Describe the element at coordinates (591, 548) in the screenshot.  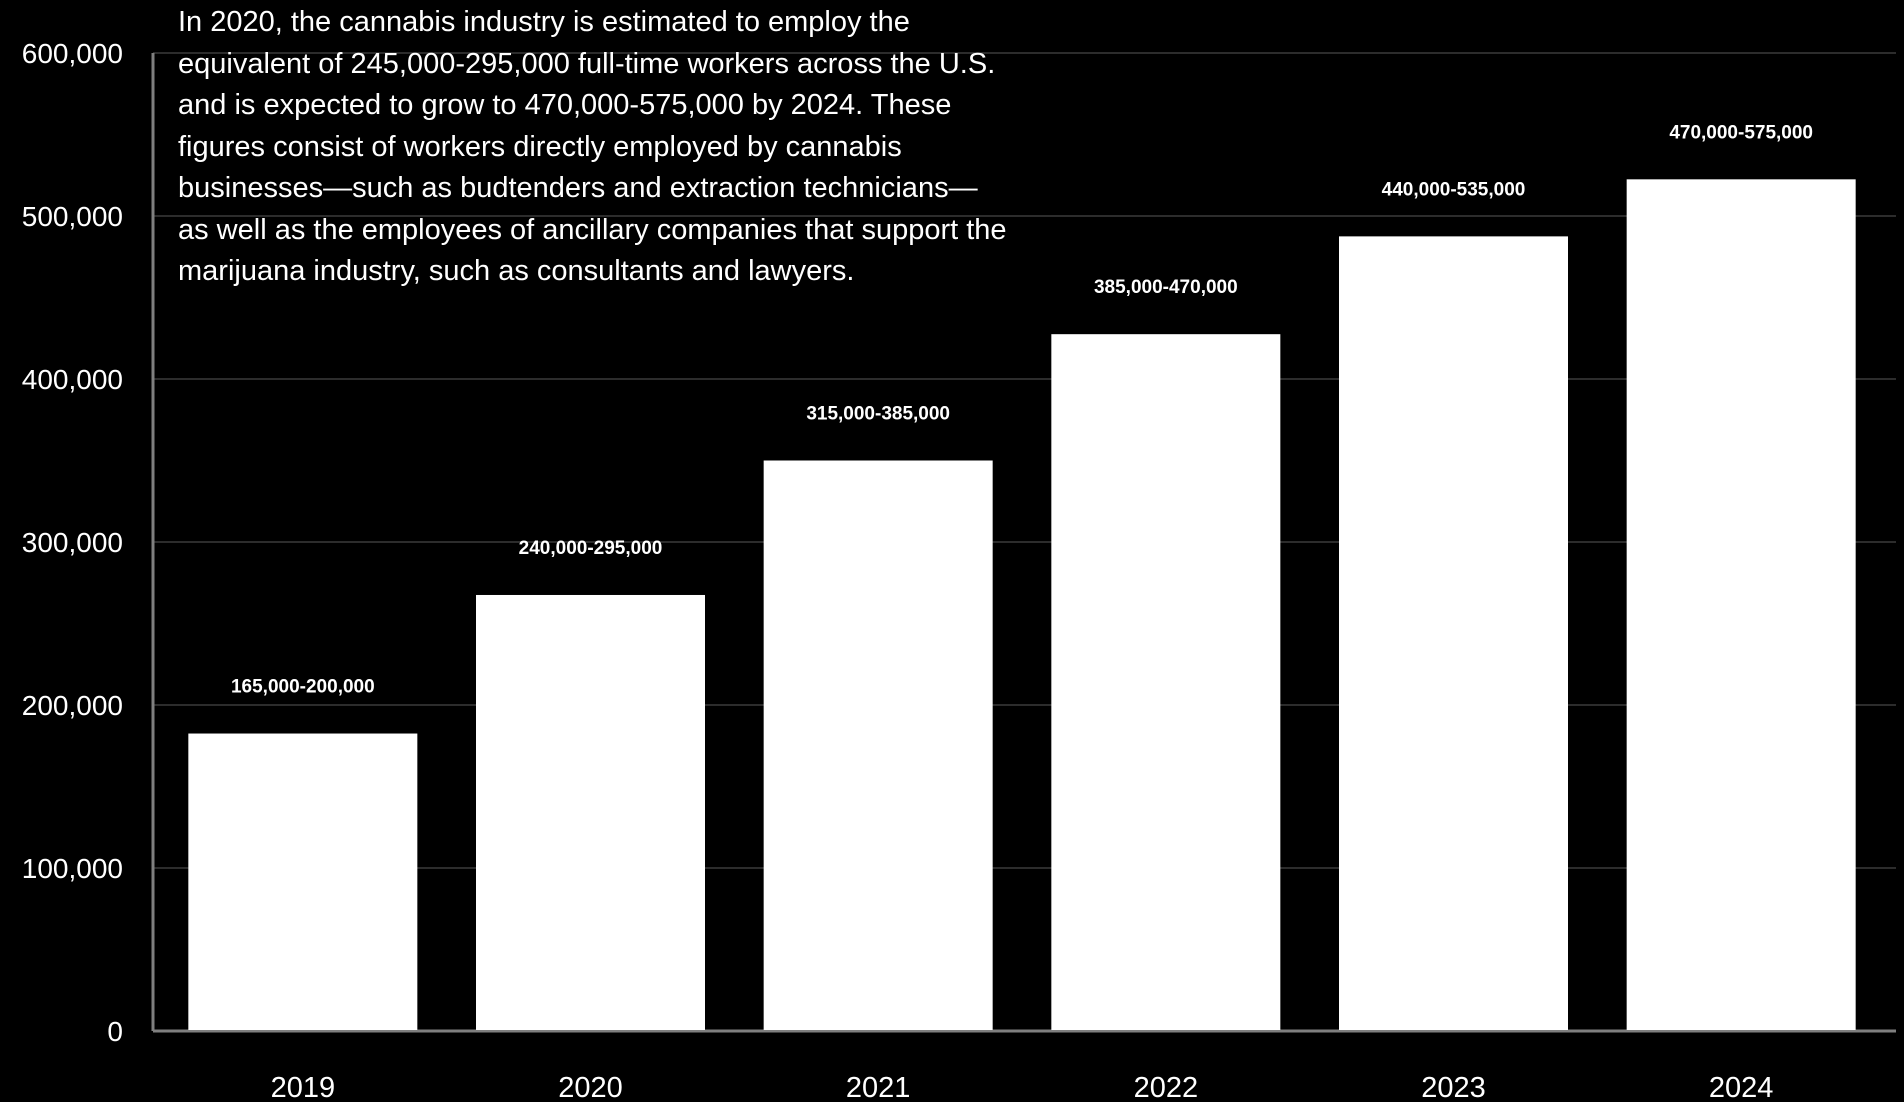
I see `data-label: 240,000-295,000` at that location.